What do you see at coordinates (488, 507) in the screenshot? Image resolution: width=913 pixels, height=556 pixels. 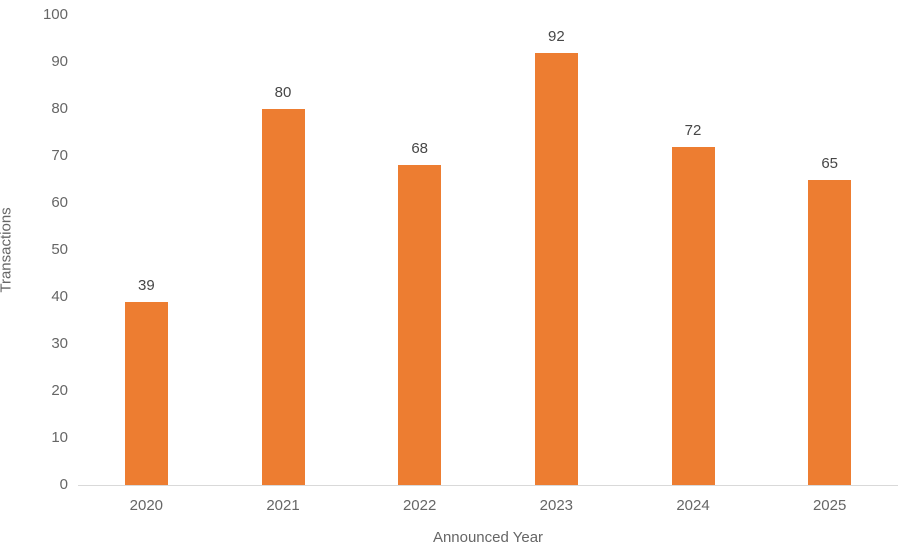 I see `x-axis-ticks: 2020 2021 2022 2023 2024 2025` at bounding box center [488, 507].